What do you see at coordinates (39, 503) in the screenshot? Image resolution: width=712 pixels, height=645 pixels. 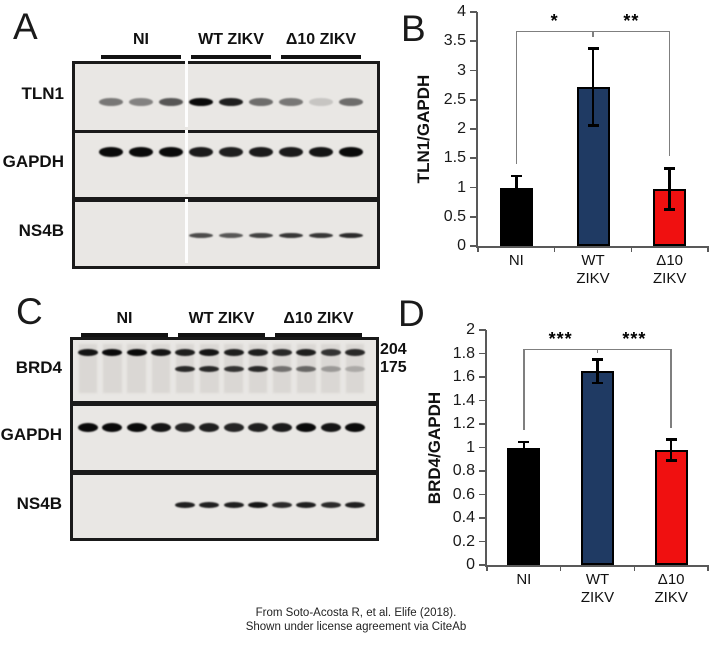 I see `blot-row-label: NS4B` at bounding box center [39, 503].